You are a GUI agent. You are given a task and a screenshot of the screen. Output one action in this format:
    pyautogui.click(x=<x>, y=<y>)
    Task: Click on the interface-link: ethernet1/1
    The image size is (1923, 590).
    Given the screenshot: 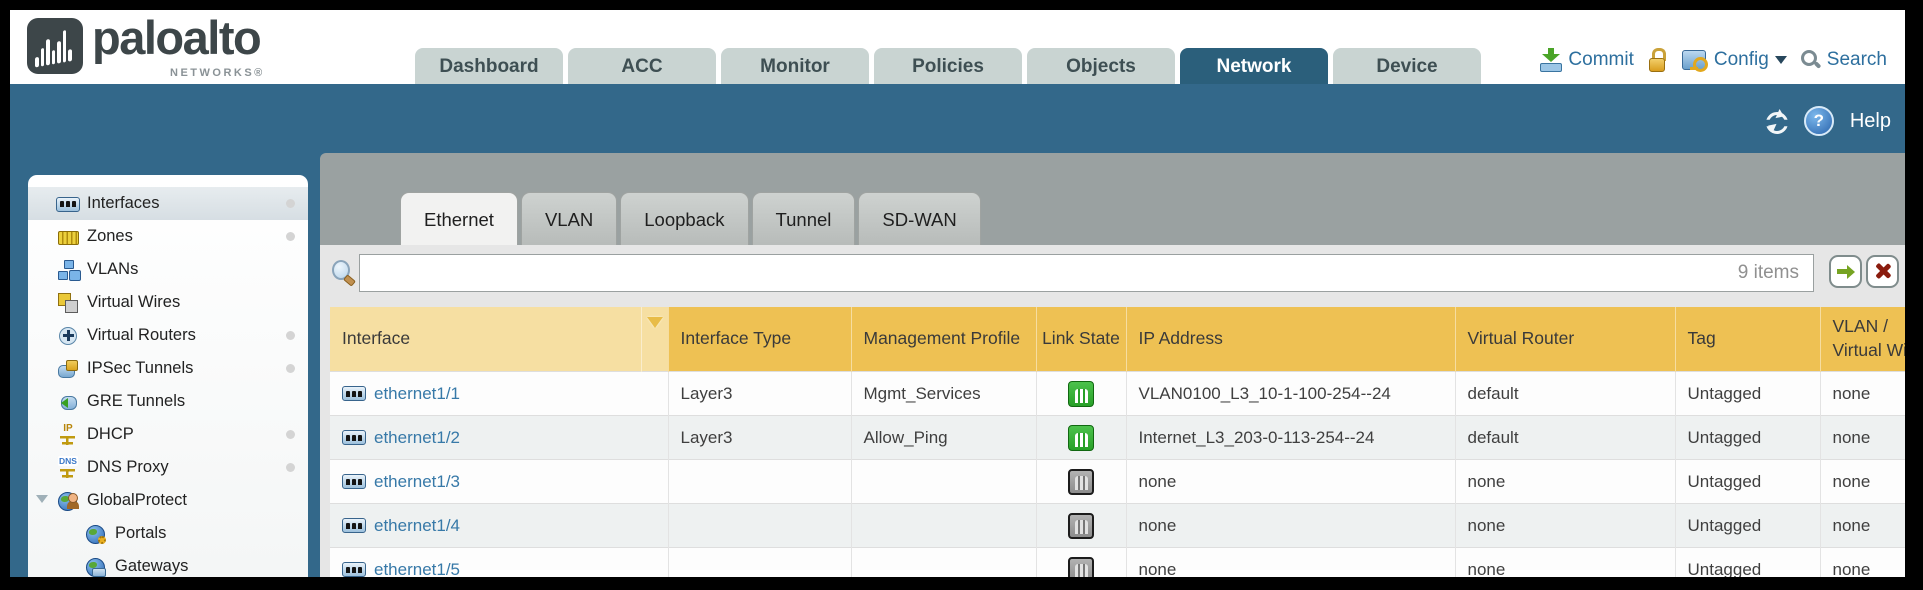 What is the action you would take?
    pyautogui.click(x=417, y=393)
    